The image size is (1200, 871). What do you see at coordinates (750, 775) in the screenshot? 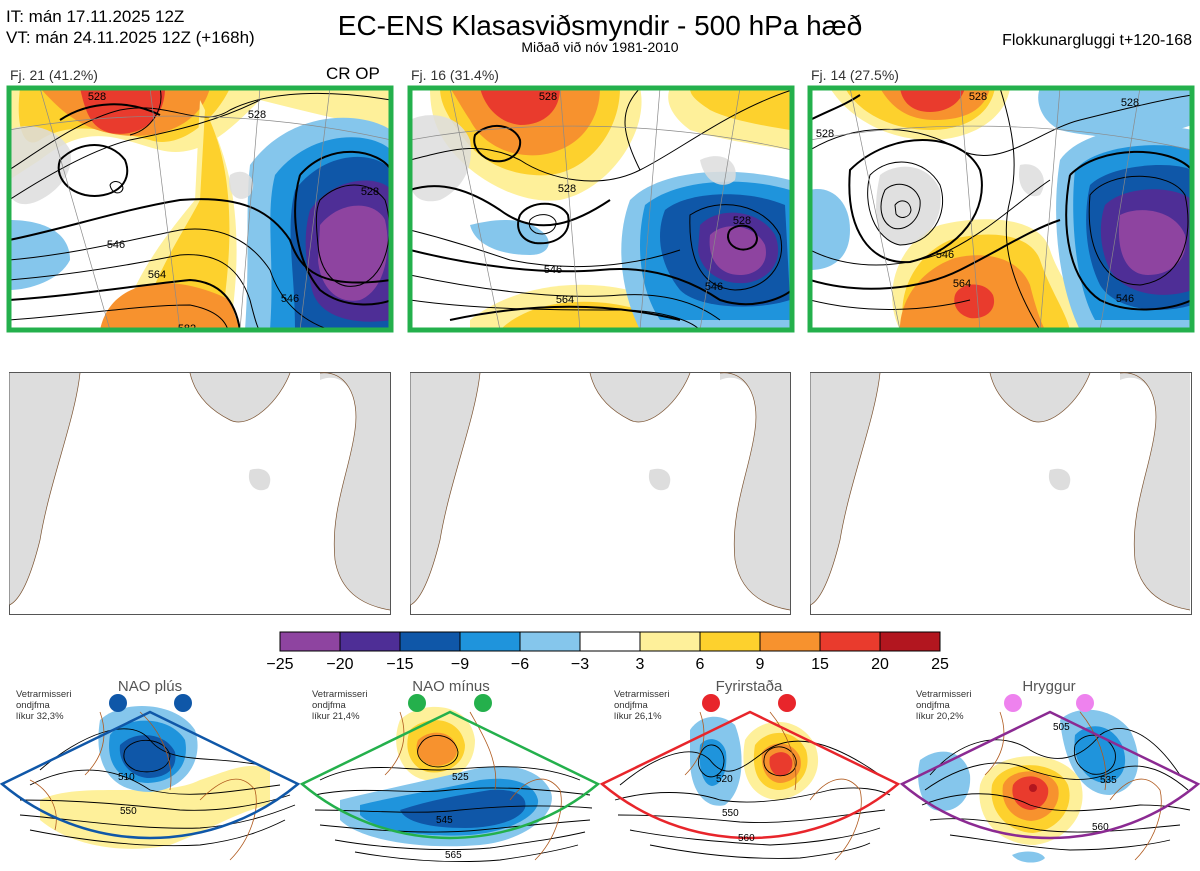
I see `blocking-frame` at bounding box center [750, 775].